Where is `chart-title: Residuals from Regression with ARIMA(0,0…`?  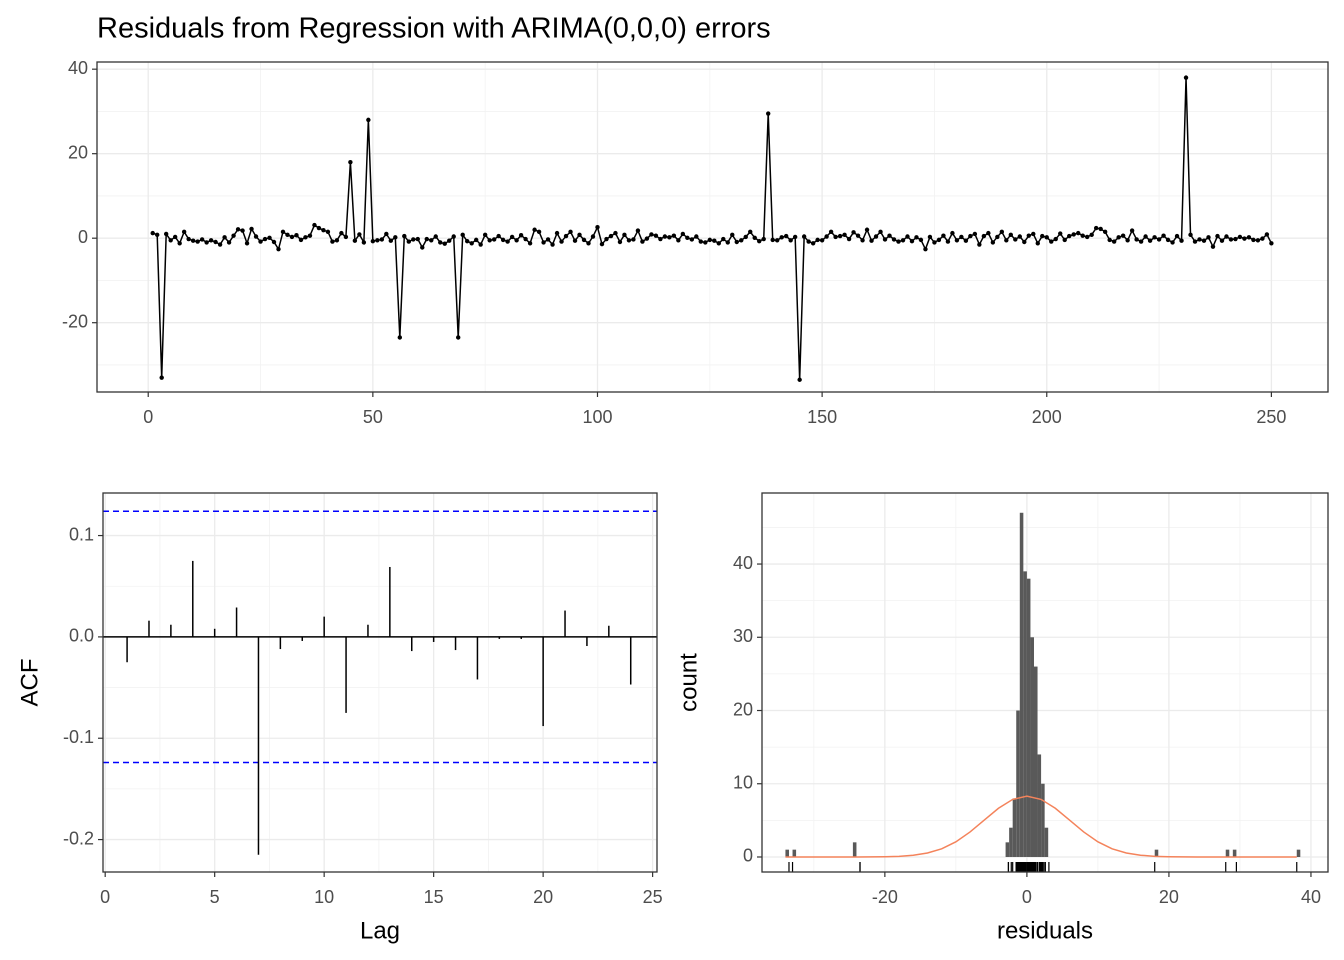
chart-title: Residuals from Regression with ARIMA(0,0… is located at coordinates (434, 29).